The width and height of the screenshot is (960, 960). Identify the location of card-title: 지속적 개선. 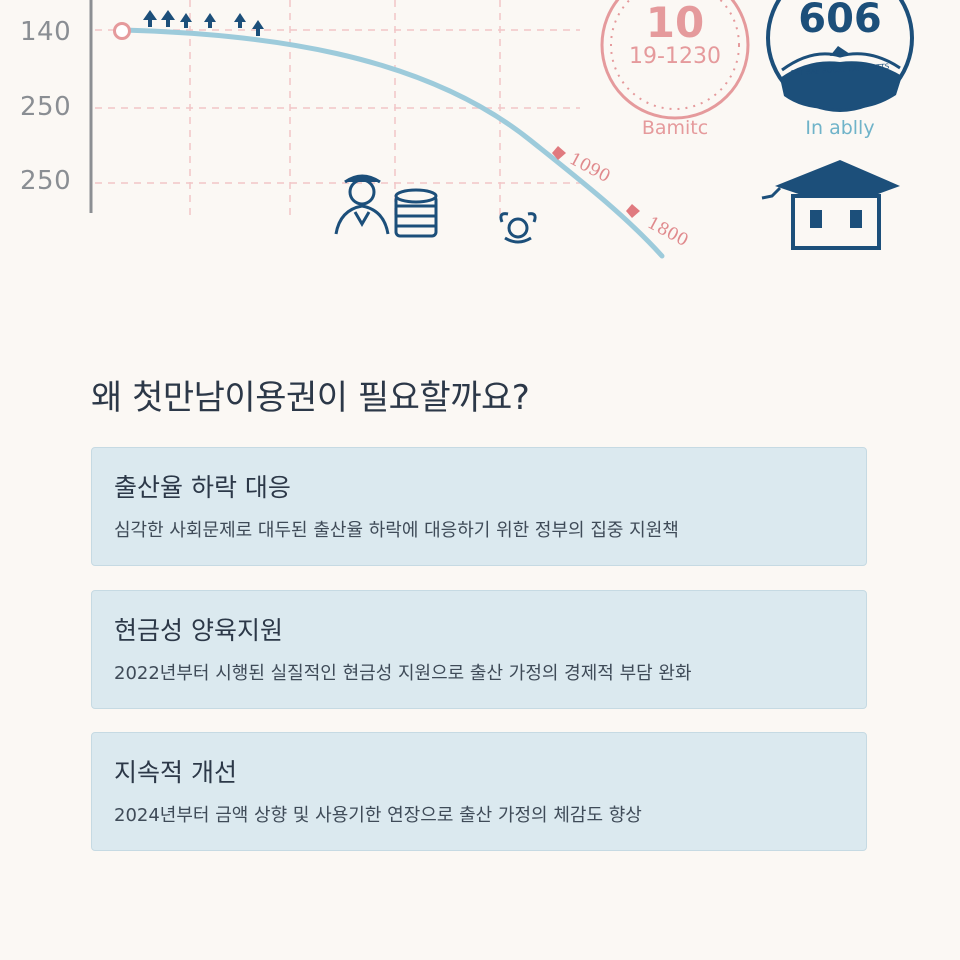
(175, 772).